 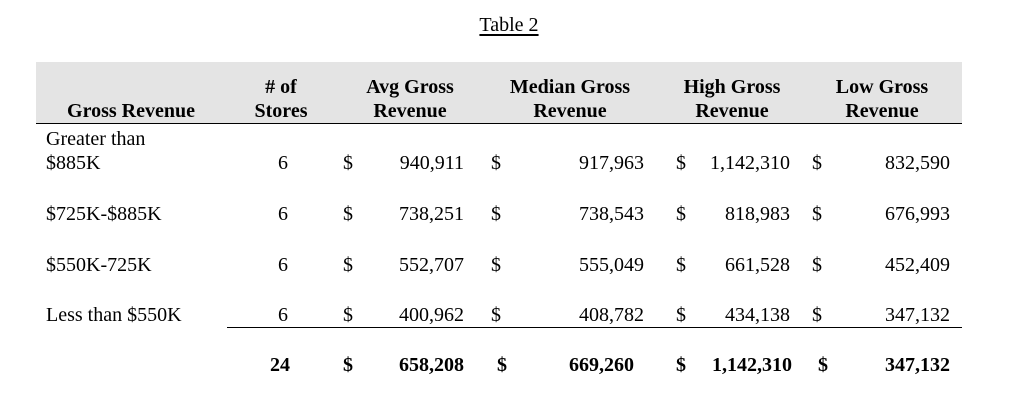 What do you see at coordinates (114, 315) in the screenshot?
I see `row-label: Less than $550K` at bounding box center [114, 315].